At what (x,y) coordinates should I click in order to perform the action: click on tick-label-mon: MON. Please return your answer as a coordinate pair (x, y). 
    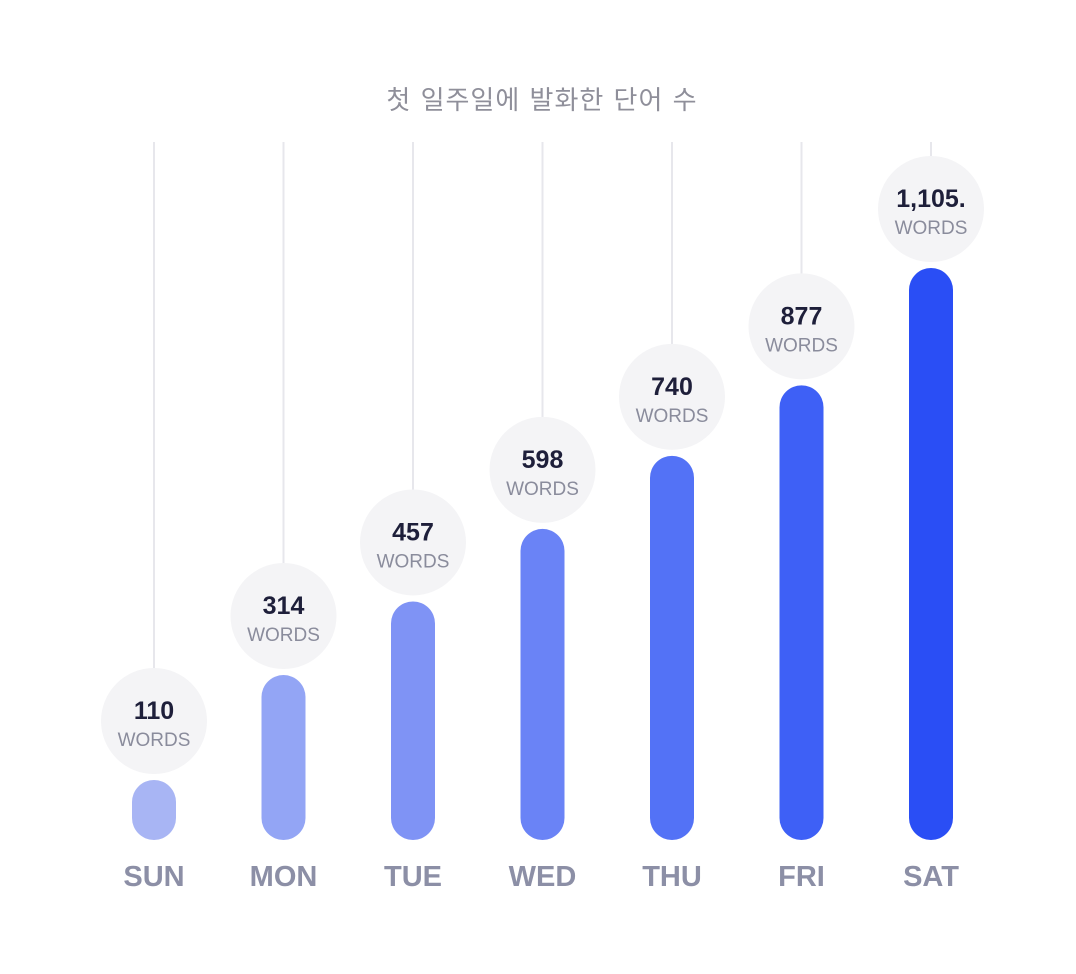
    Looking at the image, I should click on (284, 877).